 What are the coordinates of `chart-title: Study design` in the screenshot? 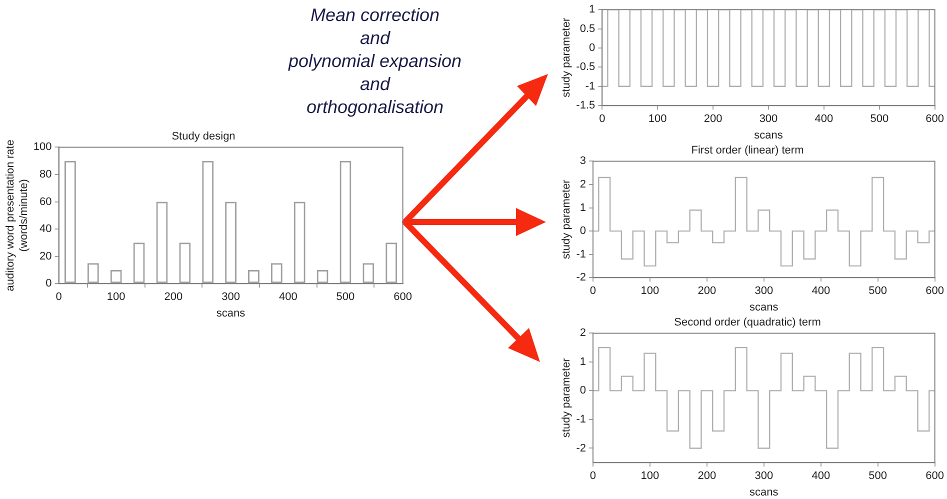 It's located at (204, 136).